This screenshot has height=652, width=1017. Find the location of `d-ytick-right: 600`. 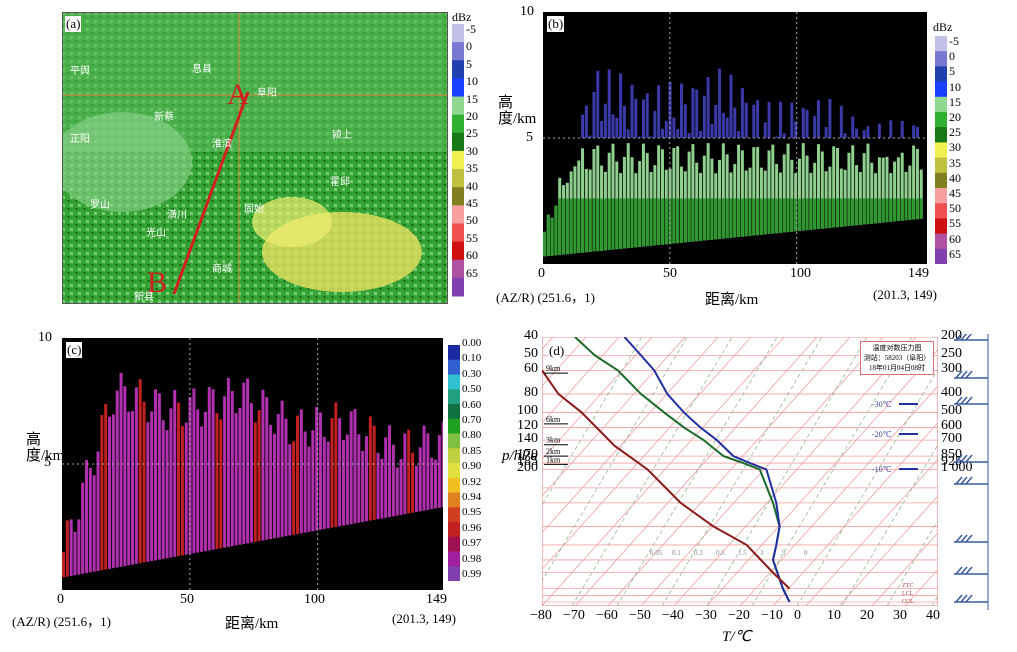

d-ytick-right: 600 is located at coordinates (951, 426).